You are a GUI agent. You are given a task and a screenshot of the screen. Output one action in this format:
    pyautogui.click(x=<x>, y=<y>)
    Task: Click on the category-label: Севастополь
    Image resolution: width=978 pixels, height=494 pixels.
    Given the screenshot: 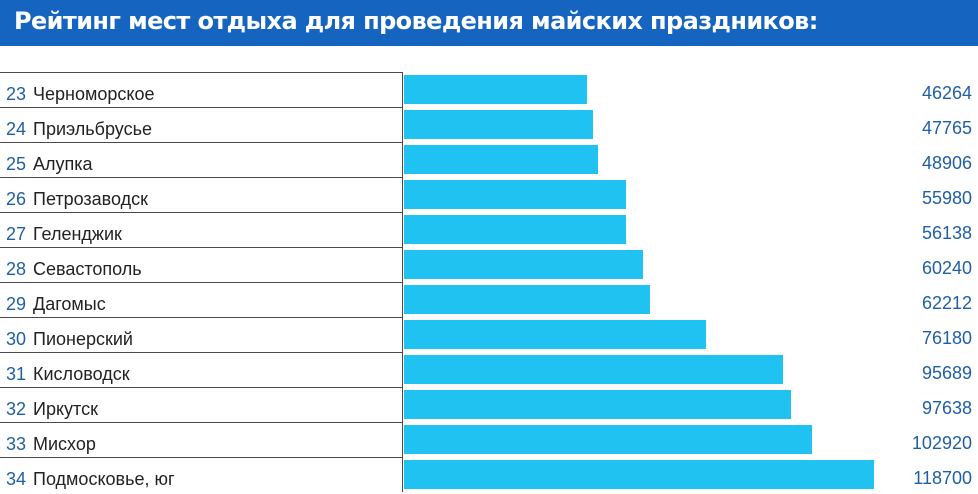 What is the action you would take?
    pyautogui.click(x=87, y=269)
    